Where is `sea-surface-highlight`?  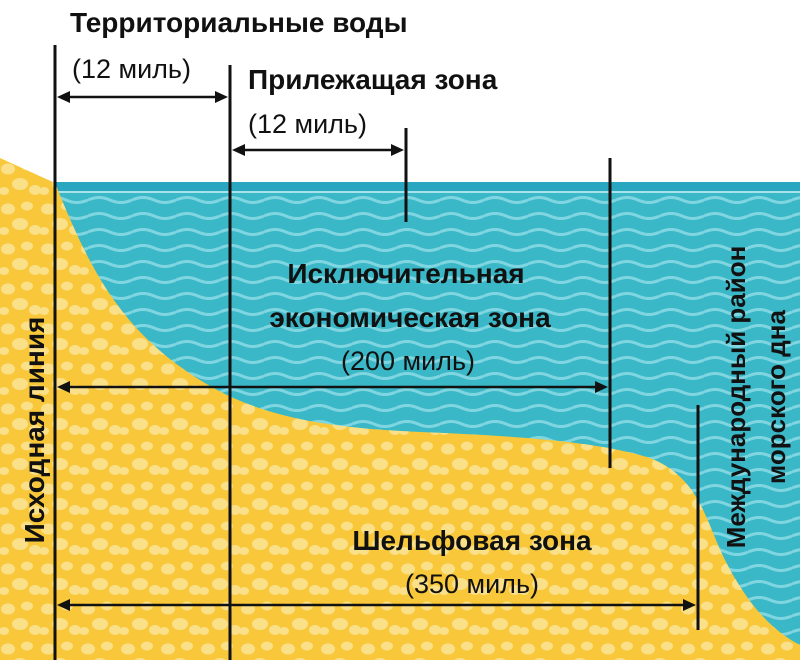
sea-surface-highlight is located at coordinates (400, 192).